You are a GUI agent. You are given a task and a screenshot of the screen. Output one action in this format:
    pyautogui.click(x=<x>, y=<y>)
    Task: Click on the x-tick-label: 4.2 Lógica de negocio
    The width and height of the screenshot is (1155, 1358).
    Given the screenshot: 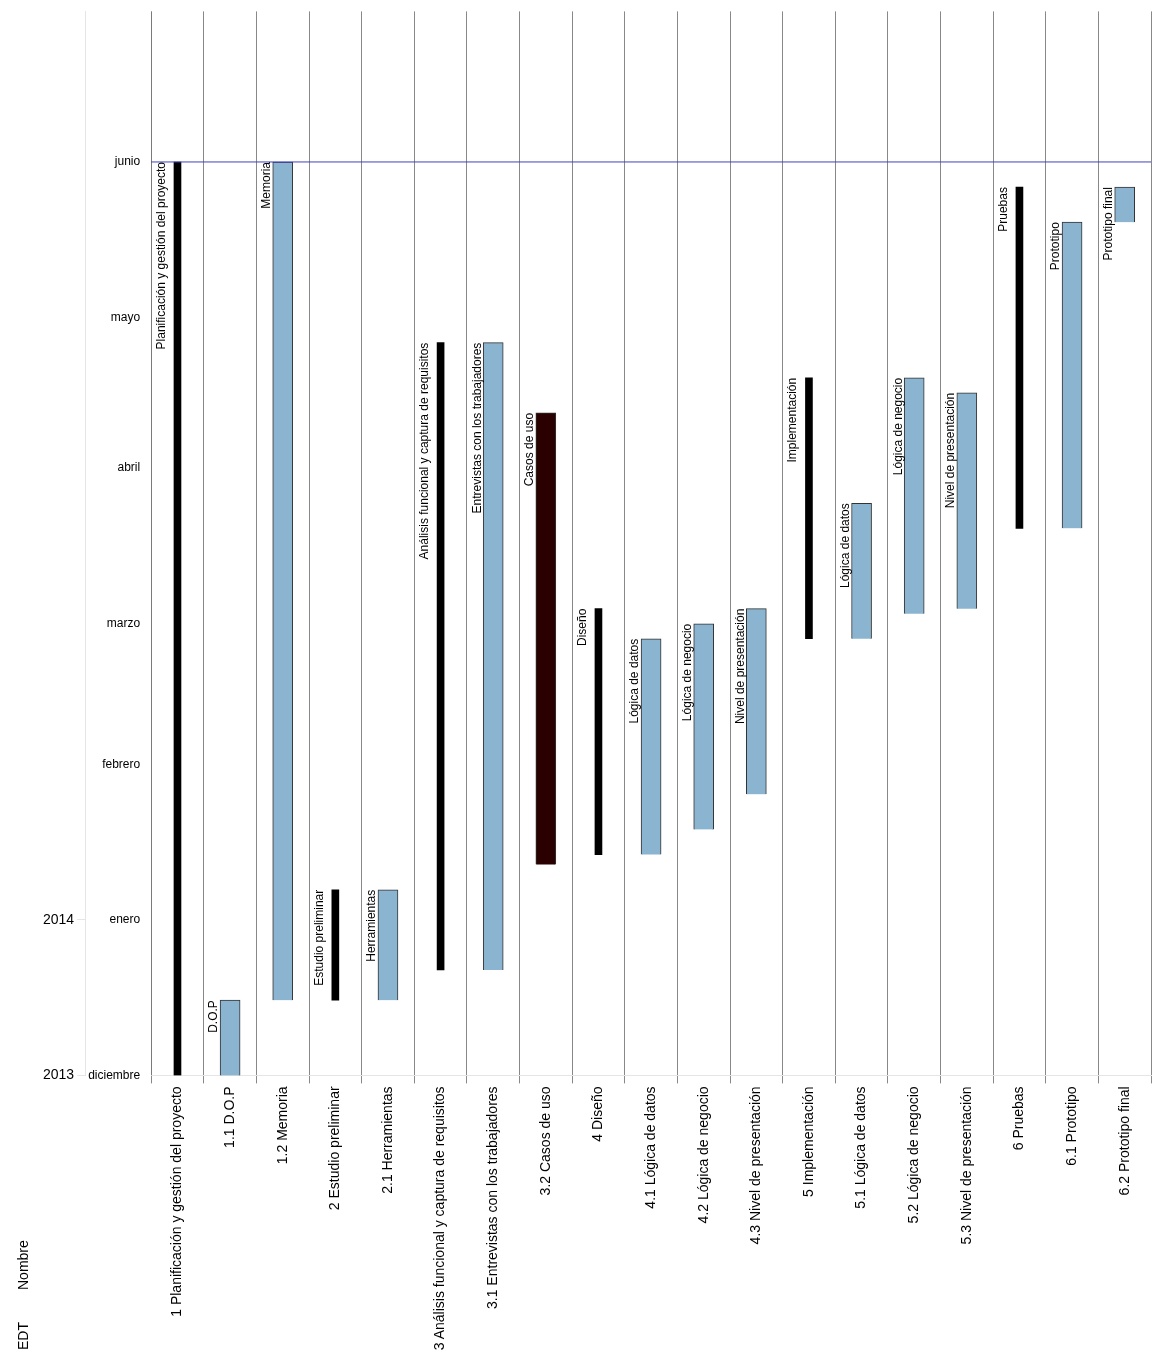 What is the action you would take?
    pyautogui.click(x=702, y=1155)
    